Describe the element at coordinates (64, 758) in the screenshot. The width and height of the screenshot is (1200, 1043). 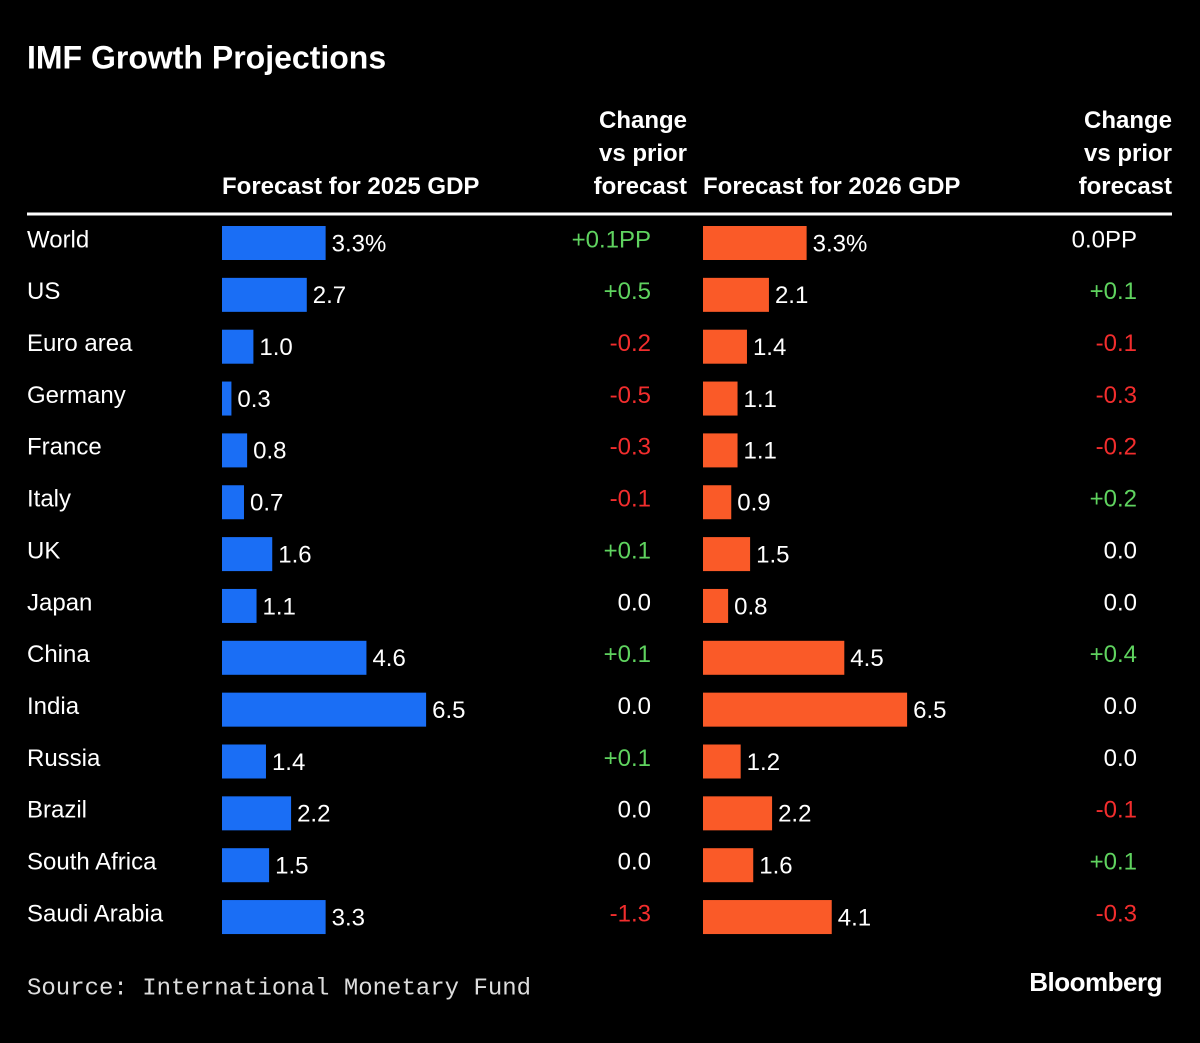
I see `row-label: Russia` at that location.